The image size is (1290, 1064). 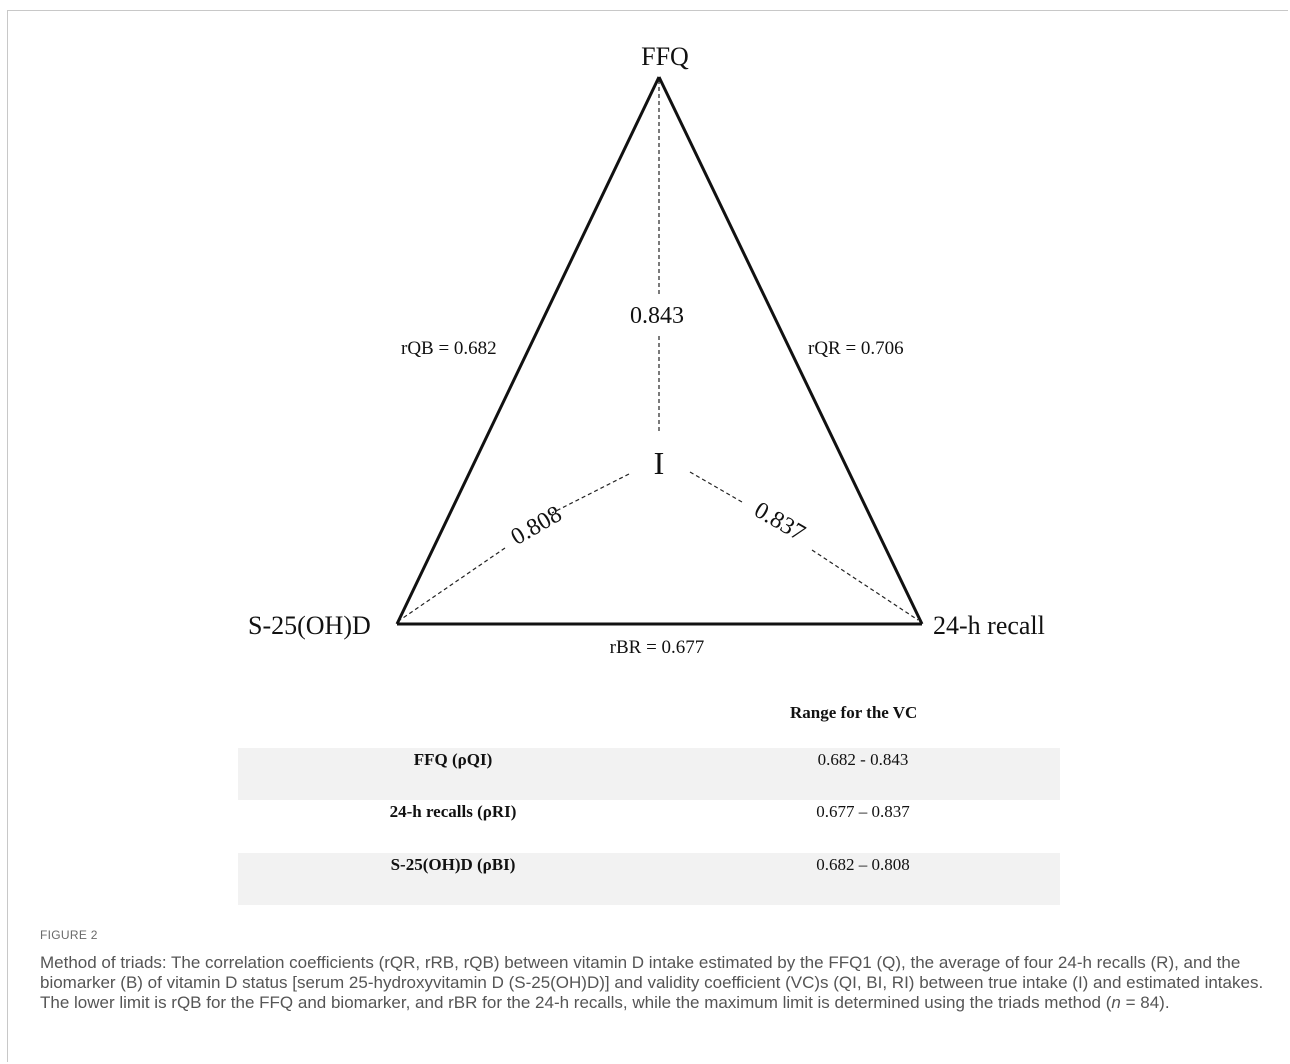 I want to click on row-label: FFQ (ρQI), so click(x=453, y=759).